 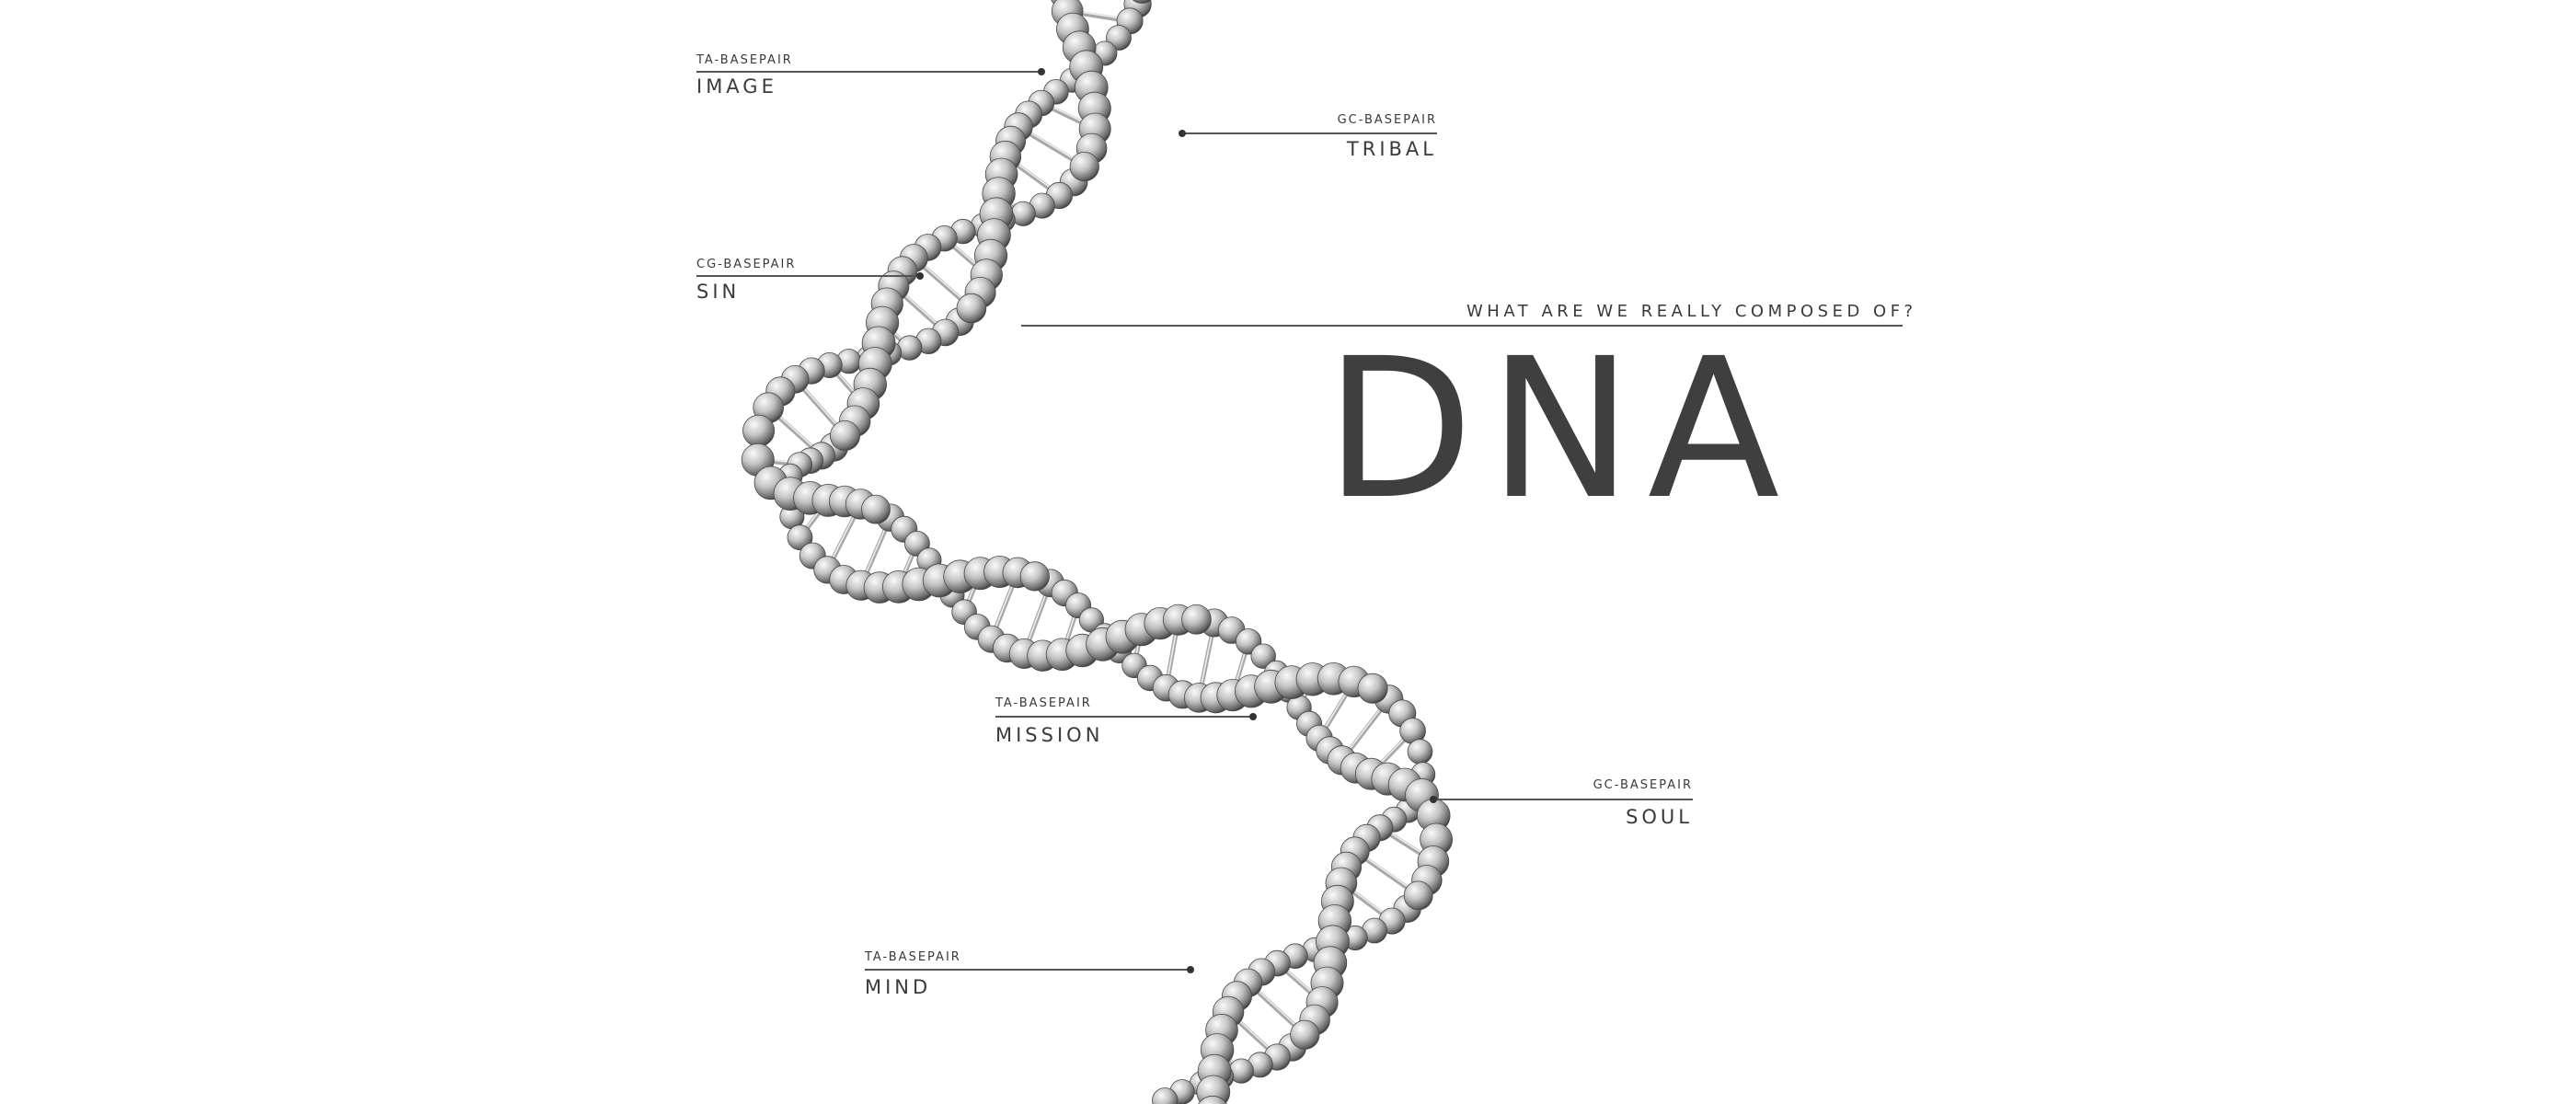 I want to click on word-label-image: IMAGE, so click(x=736, y=86).